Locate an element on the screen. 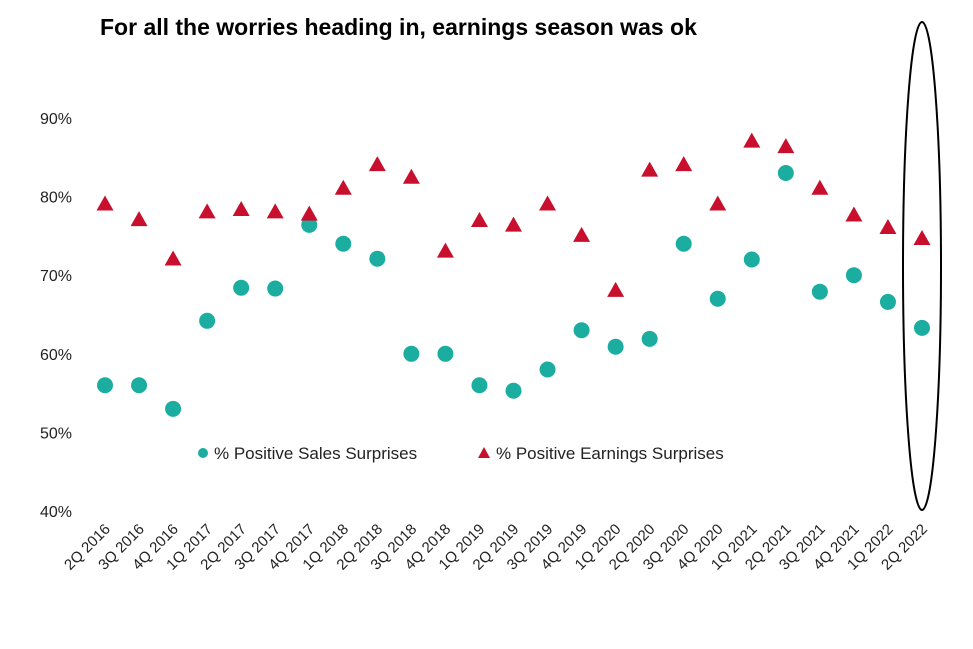  legend-label-earnings: % Positive Earnings Surprises is located at coordinates (610, 453).